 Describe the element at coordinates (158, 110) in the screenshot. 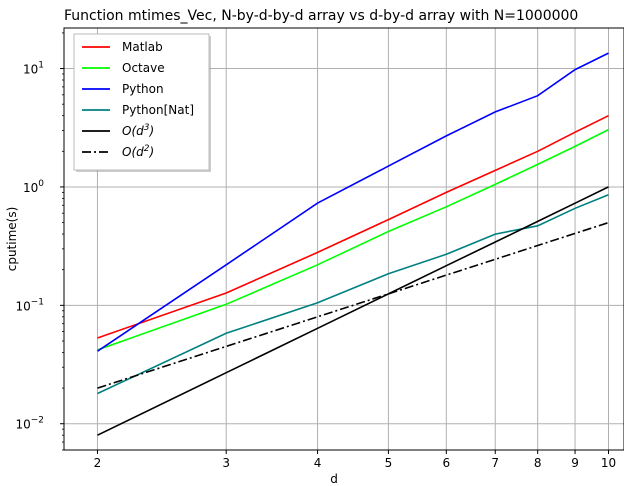

I see `legend-label-3: Python[Nat]` at that location.